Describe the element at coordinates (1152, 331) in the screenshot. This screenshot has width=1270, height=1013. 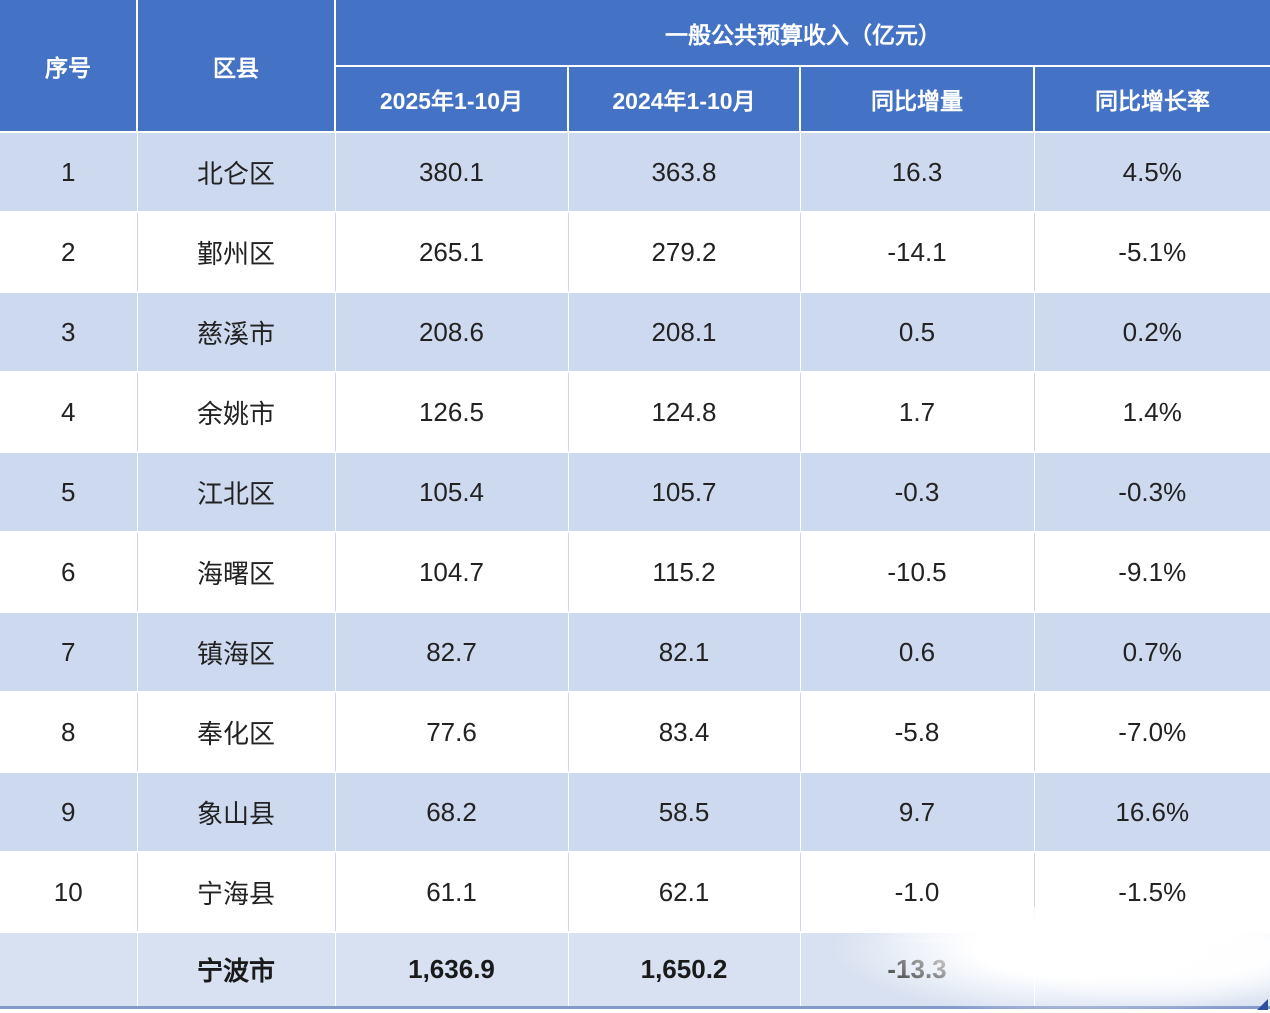
I see `cell-rate: 0.2%` at that location.